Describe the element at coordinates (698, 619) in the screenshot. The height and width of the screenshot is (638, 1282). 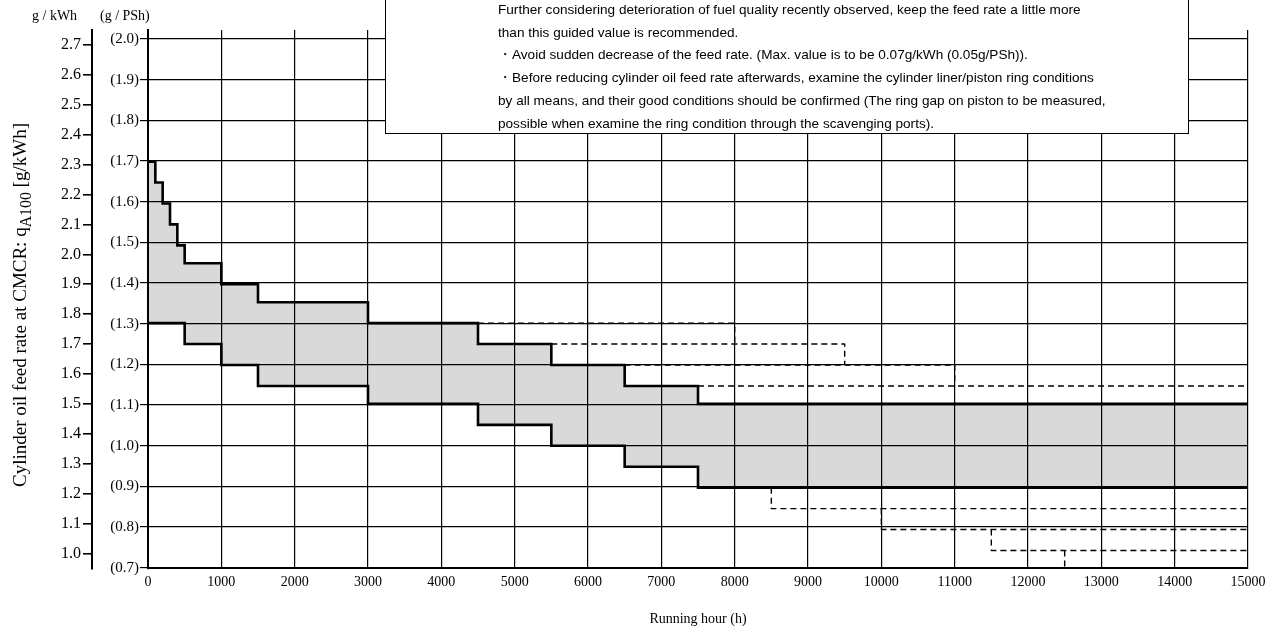
I see `x-axis-title: Running hour (h)` at that location.